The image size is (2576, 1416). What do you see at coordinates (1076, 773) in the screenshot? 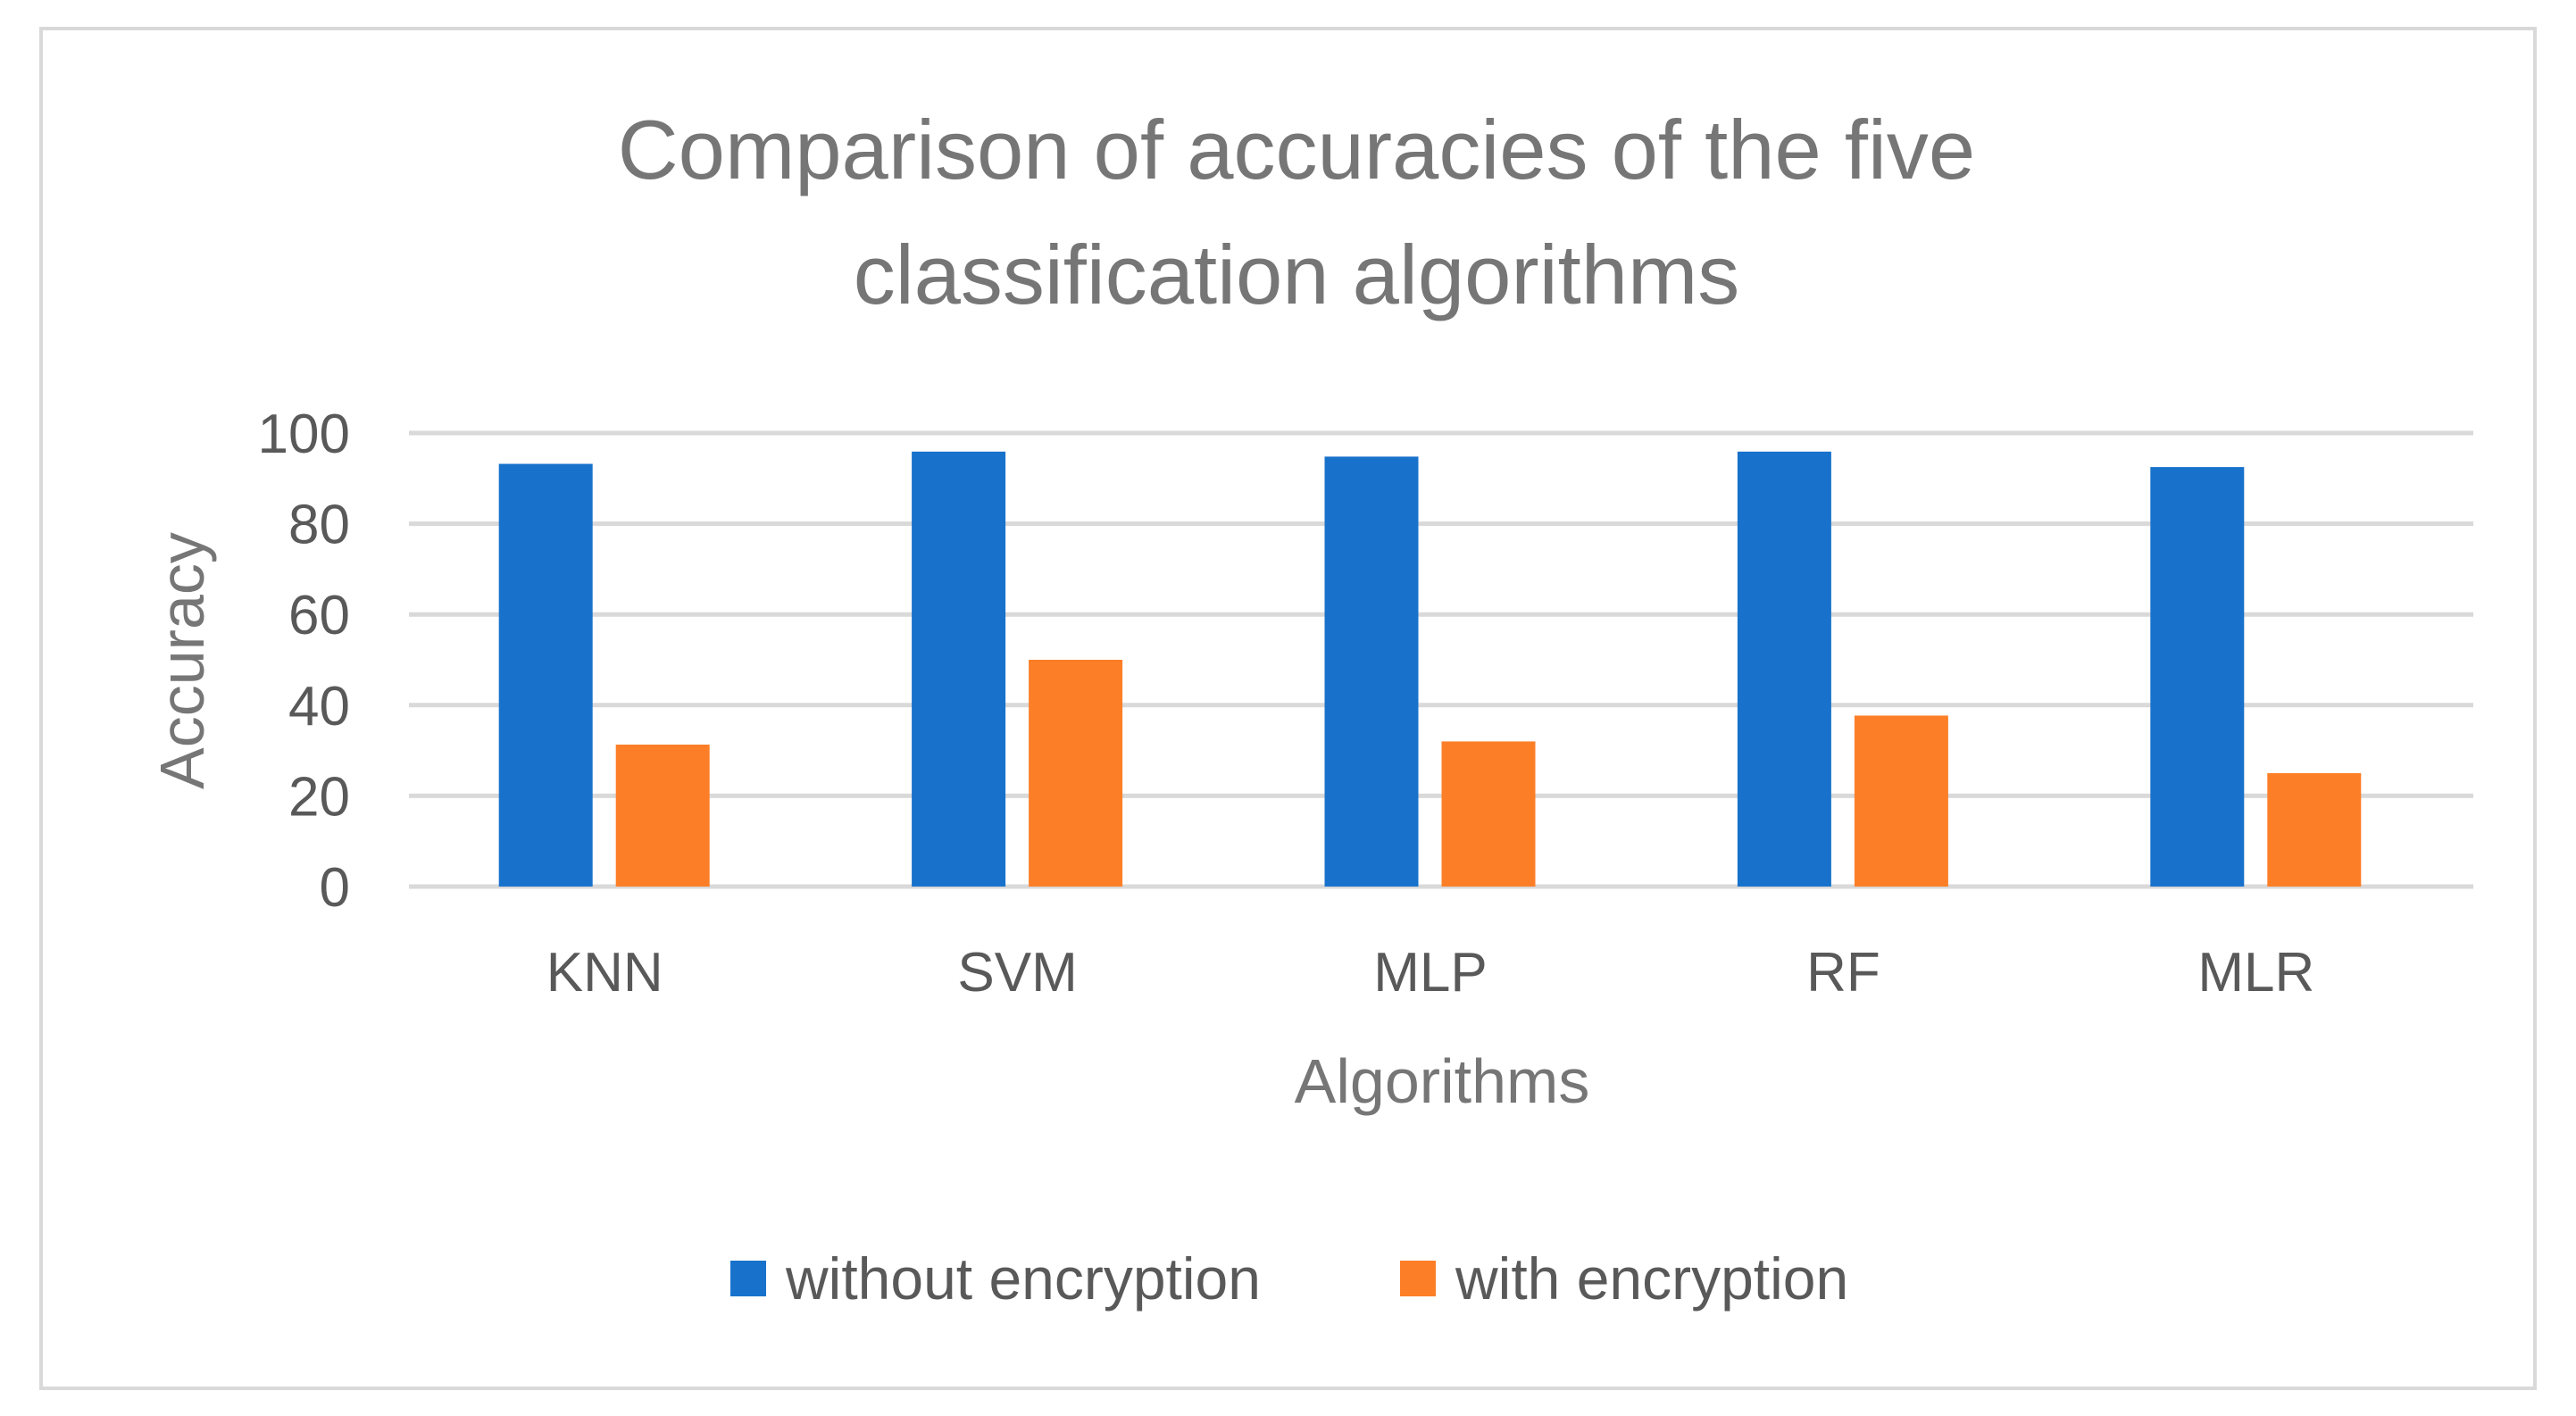
I see `bar-svm-with-encryption` at bounding box center [1076, 773].